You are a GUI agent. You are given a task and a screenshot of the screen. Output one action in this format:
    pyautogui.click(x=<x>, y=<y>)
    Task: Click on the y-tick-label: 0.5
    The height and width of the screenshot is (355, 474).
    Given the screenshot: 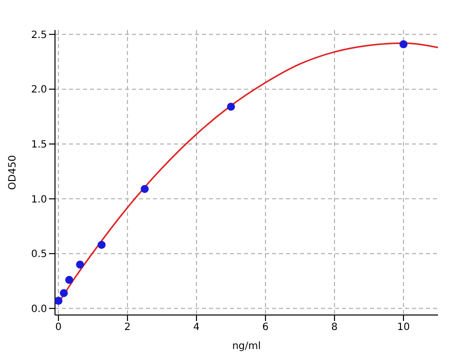 What is the action you would take?
    pyautogui.click(x=39, y=254)
    